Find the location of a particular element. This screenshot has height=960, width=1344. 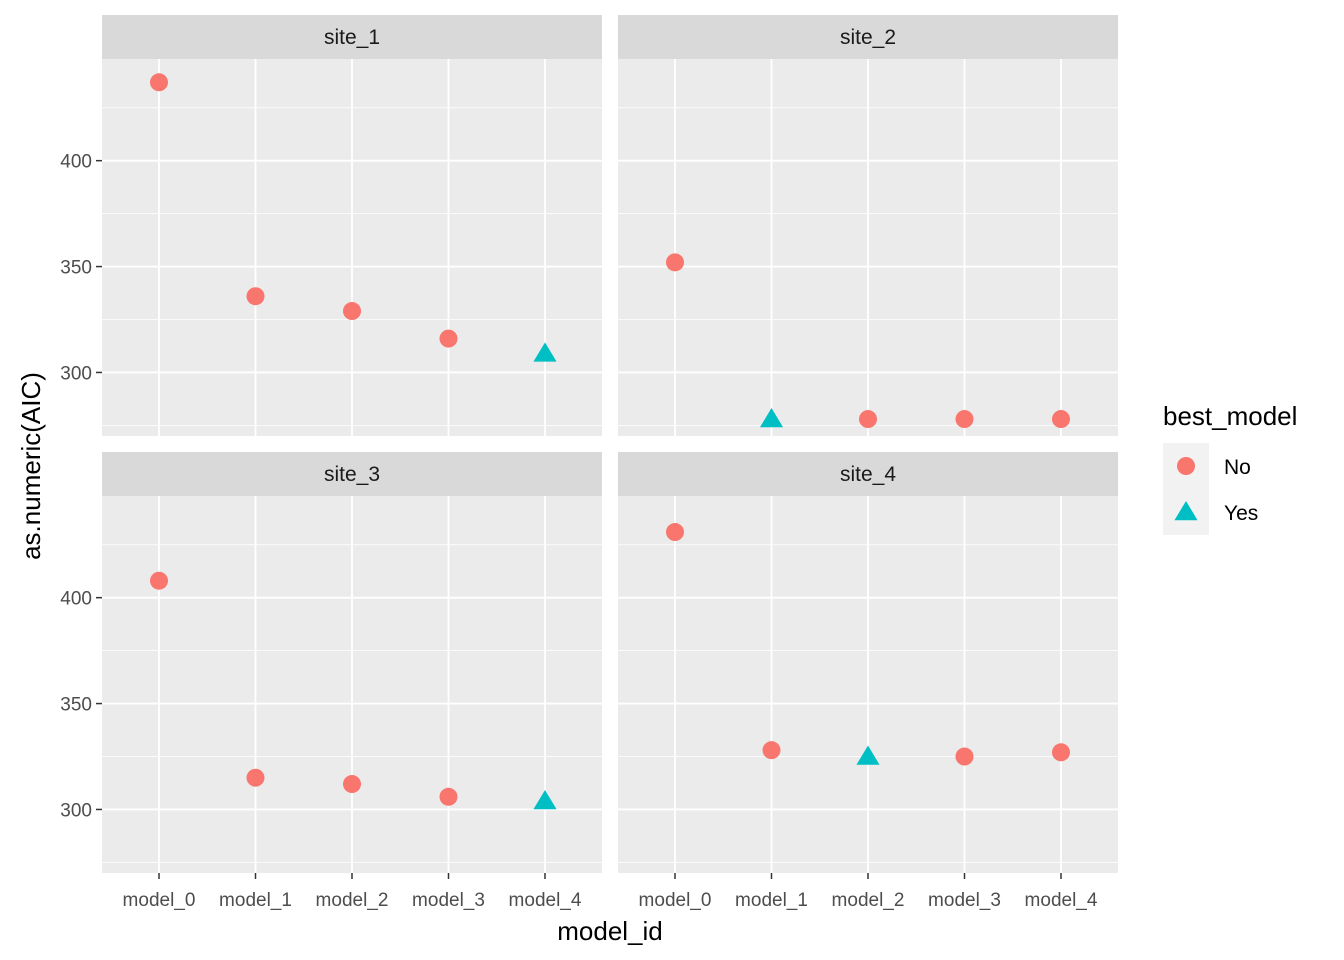

legend-key-circle is located at coordinates (1186, 466).